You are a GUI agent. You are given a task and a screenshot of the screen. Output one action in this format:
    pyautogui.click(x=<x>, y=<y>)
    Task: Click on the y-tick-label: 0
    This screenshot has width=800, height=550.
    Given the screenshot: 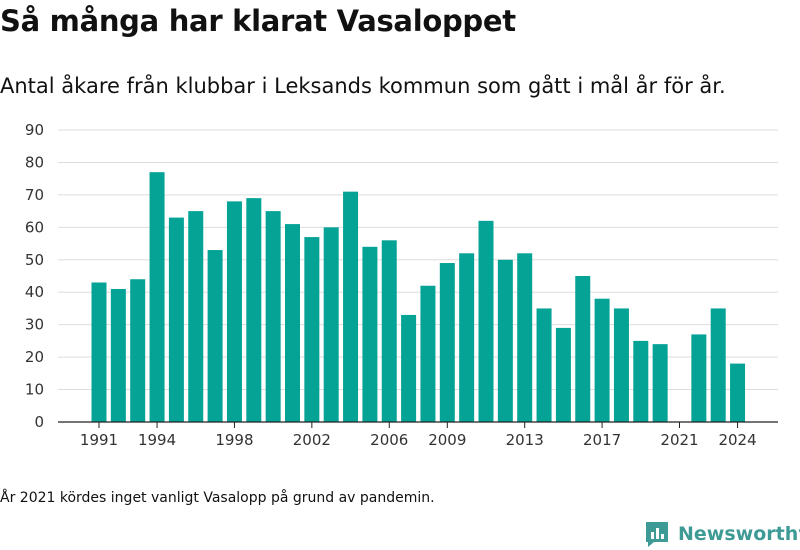 What is the action you would take?
    pyautogui.click(x=39, y=422)
    